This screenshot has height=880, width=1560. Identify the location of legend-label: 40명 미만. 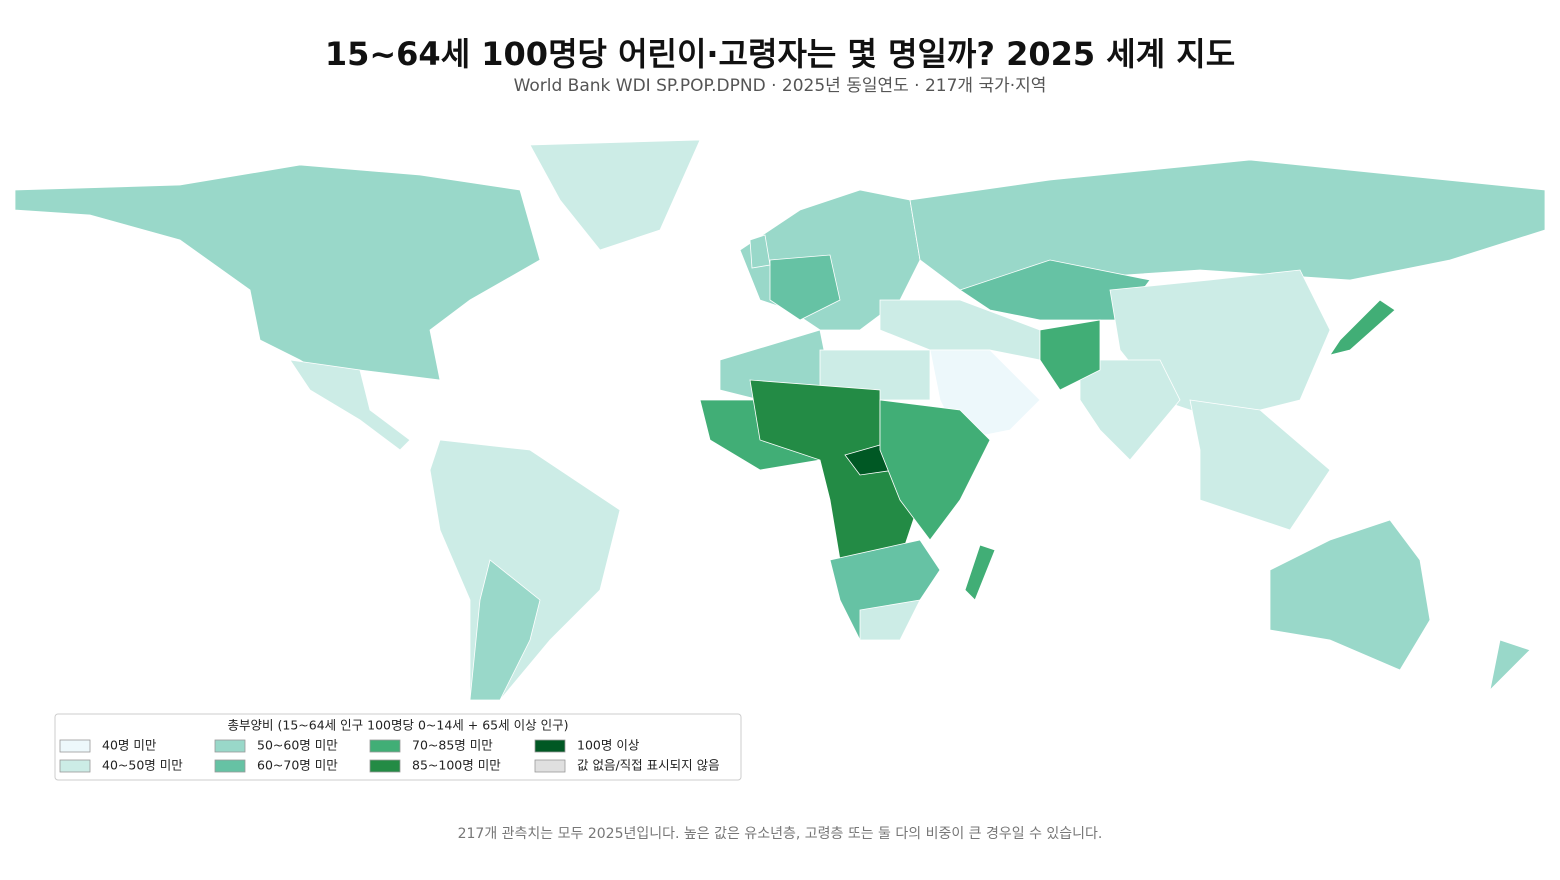
(129, 745).